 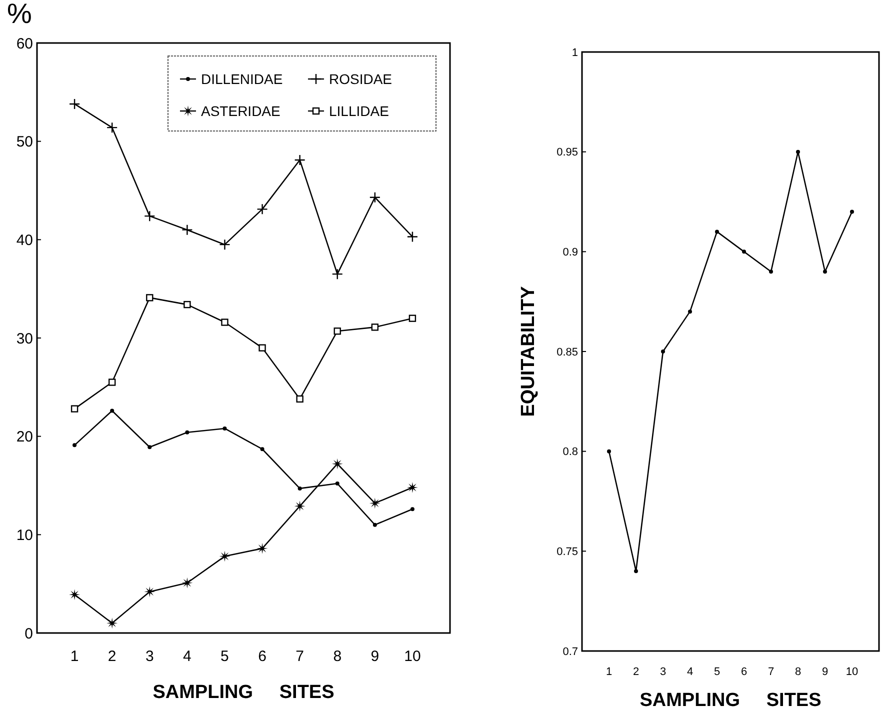 What do you see at coordinates (24, 142) in the screenshot?
I see `y-tick-label: 50` at bounding box center [24, 142].